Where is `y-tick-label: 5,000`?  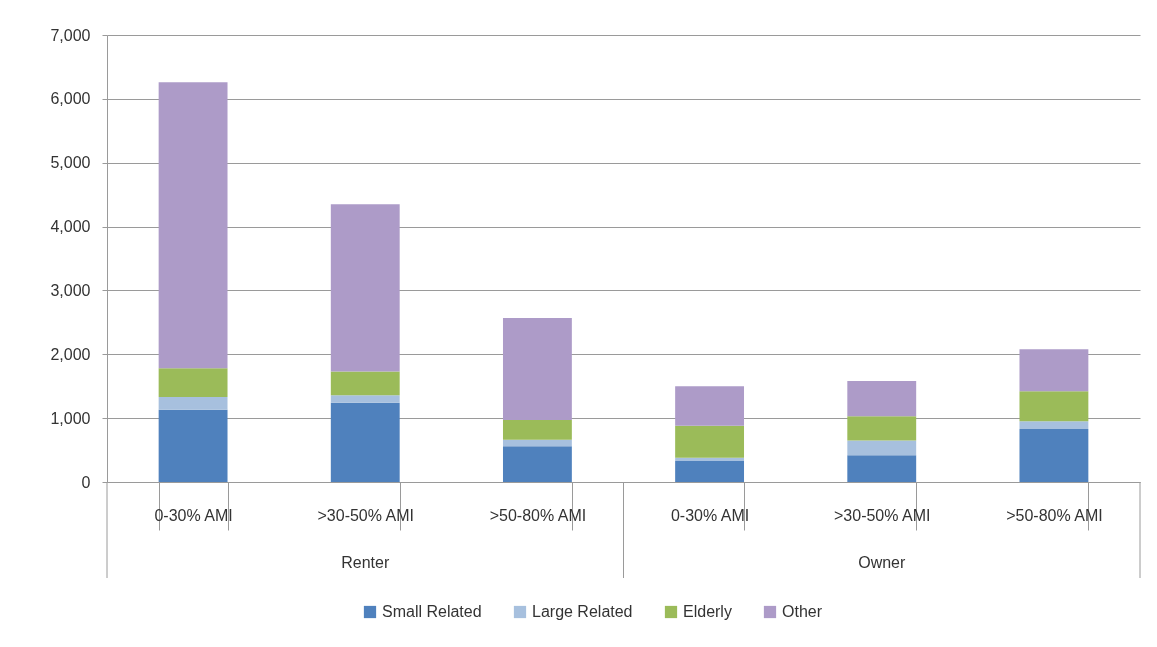
y-tick-label: 5,000 is located at coordinates (70, 163).